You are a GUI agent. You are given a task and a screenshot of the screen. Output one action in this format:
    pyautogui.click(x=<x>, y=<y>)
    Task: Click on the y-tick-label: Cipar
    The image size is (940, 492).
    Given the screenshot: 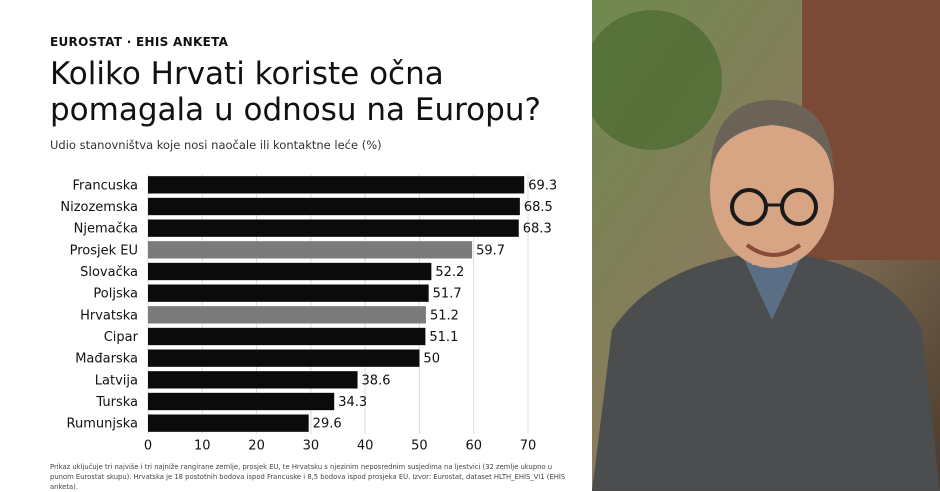 What is the action you would take?
    pyautogui.click(x=121, y=337)
    